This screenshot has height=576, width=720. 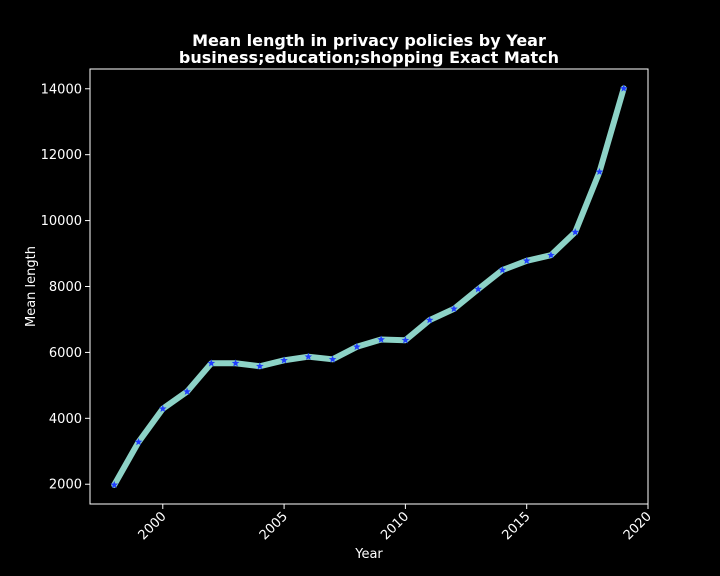 I want to click on y-tick-label: 8000, so click(x=65, y=287).